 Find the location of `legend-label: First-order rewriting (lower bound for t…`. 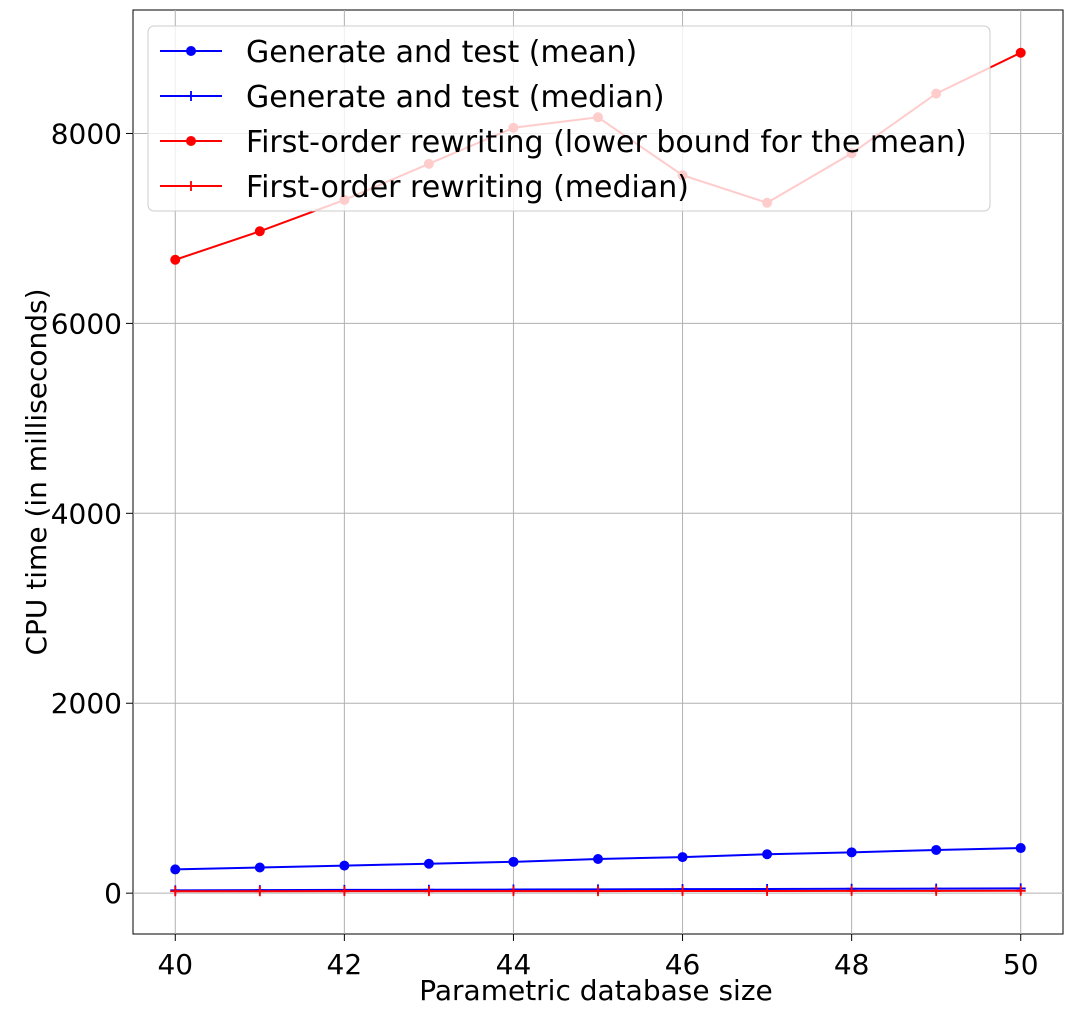

legend-label: First-order rewriting (lower bound for t… is located at coordinates (606, 142).